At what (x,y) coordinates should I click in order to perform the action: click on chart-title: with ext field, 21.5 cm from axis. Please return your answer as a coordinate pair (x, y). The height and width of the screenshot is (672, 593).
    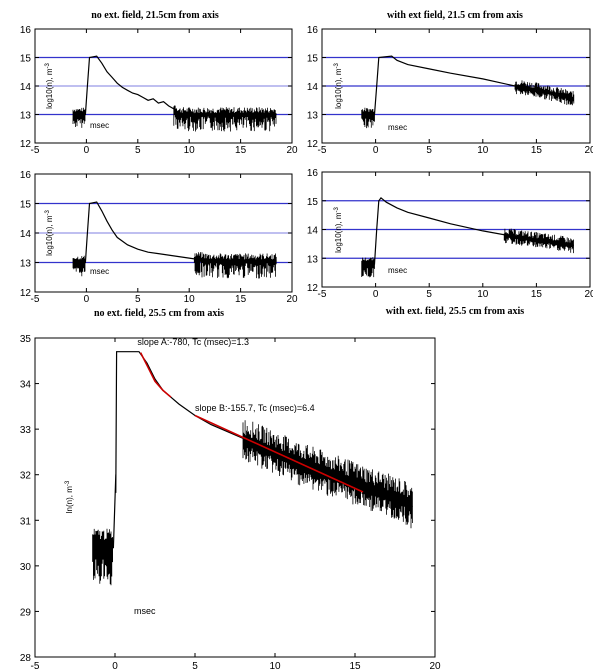
    Looking at the image, I should click on (455, 15).